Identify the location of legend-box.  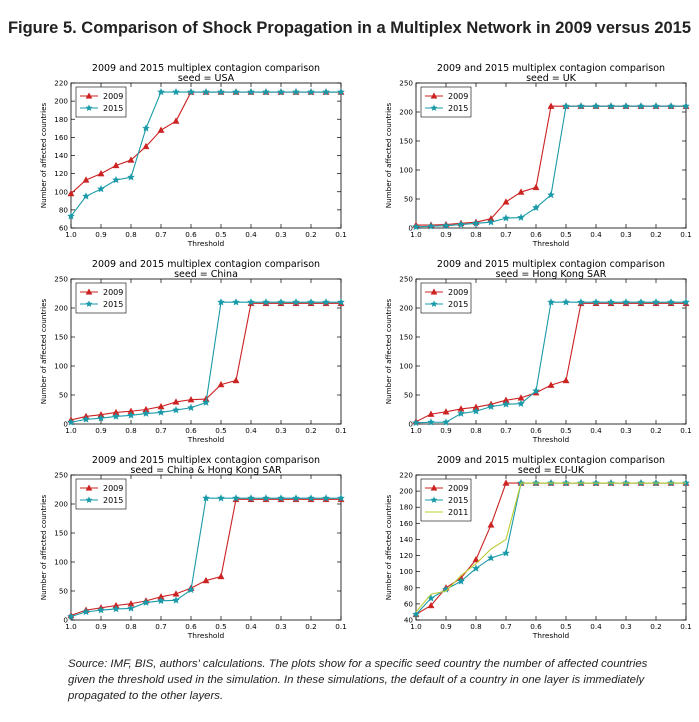
(446, 298).